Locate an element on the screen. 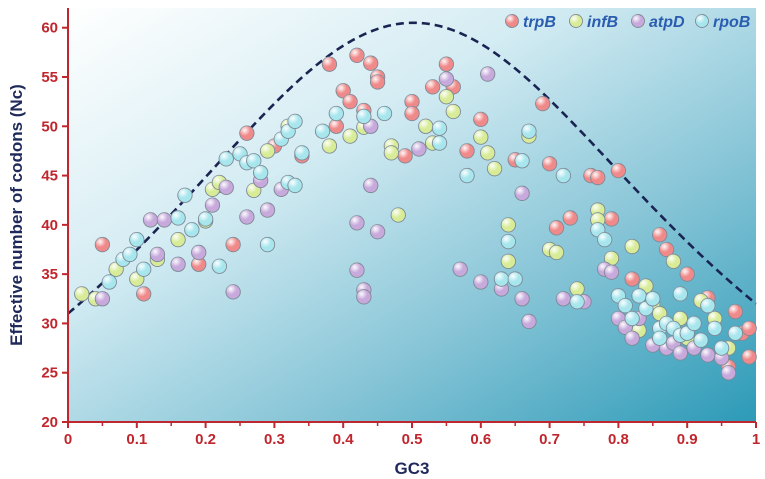 The width and height of the screenshot is (765, 479). y-tick-label: 45 is located at coordinates (49, 176).